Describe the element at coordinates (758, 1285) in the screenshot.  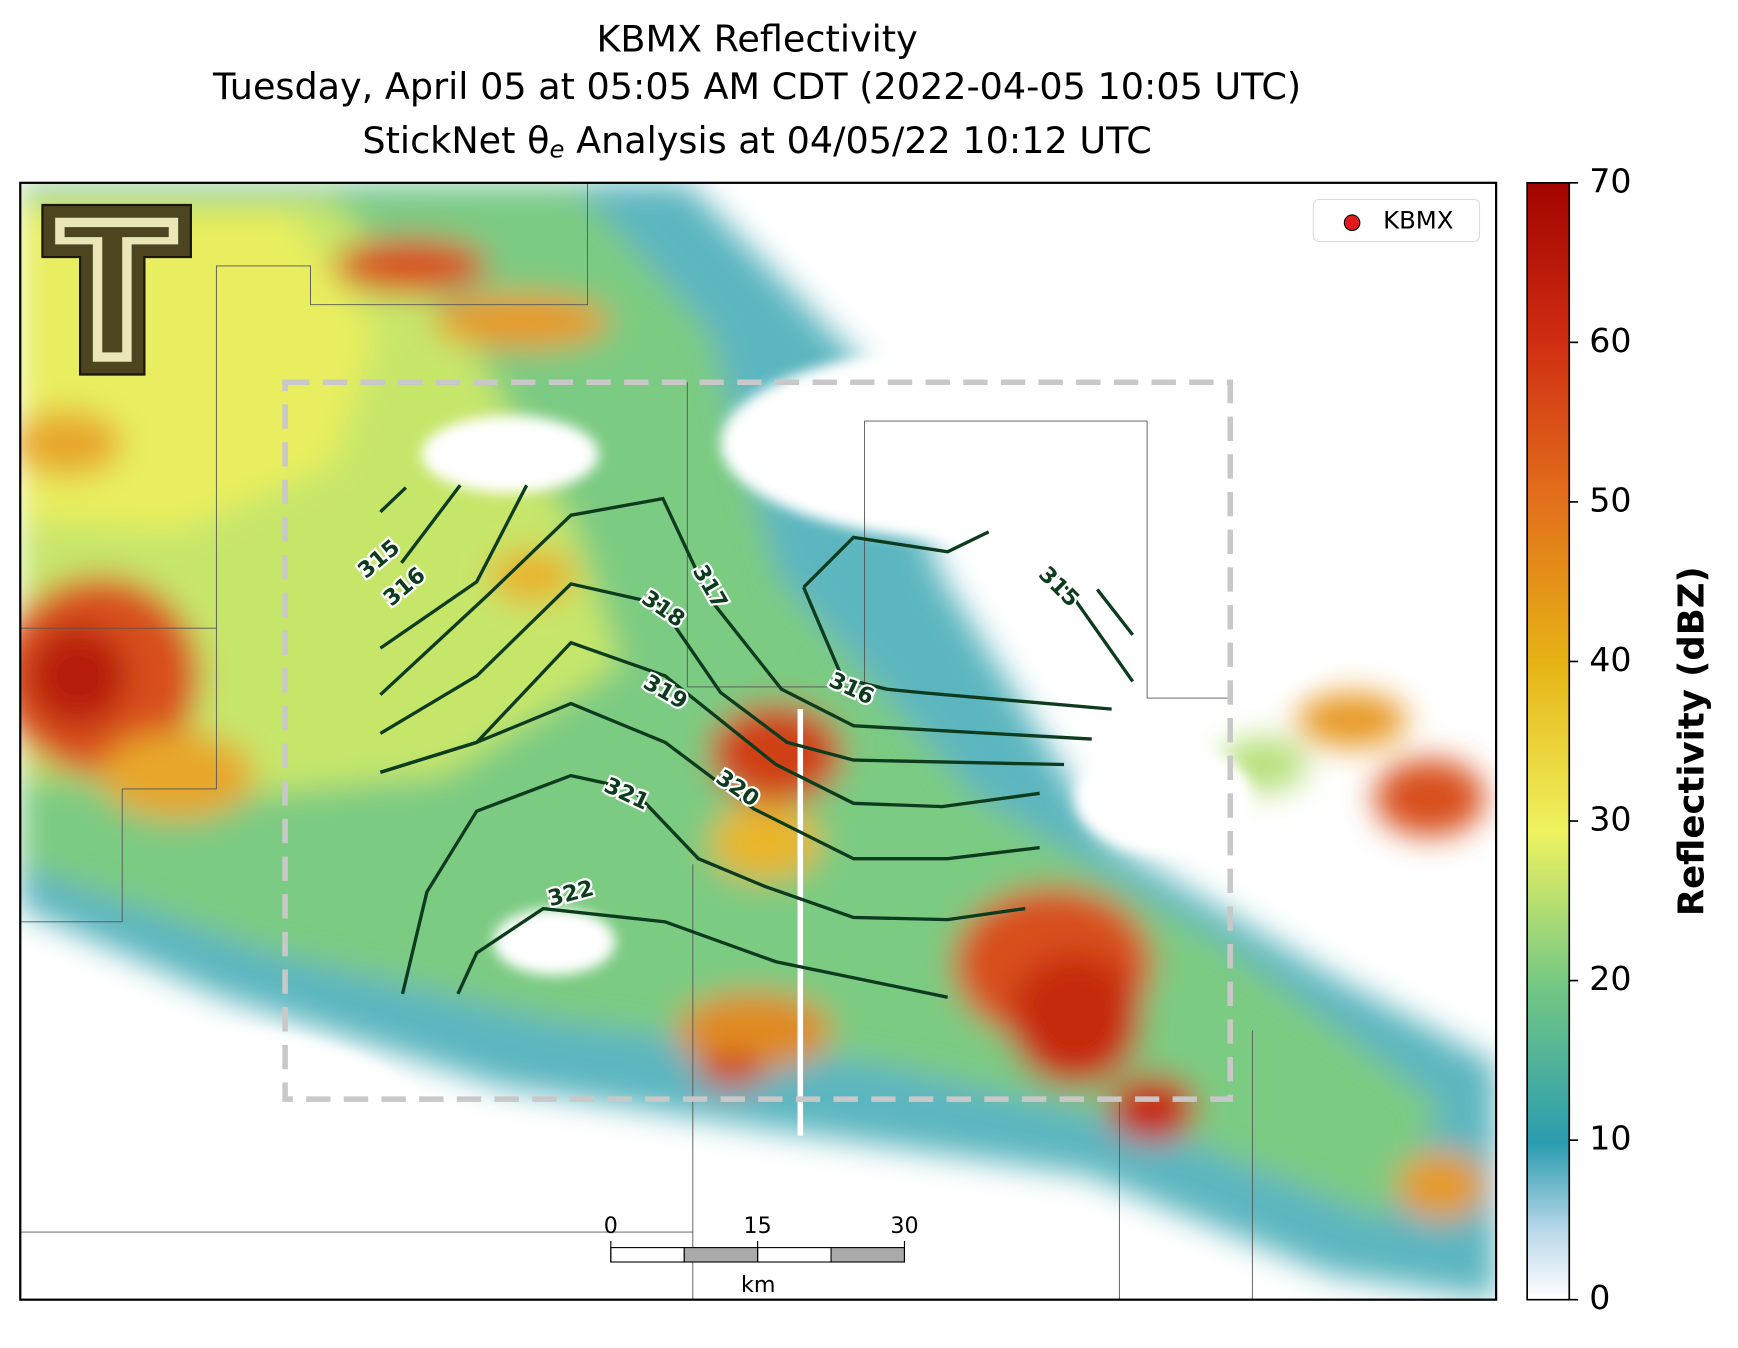
I see `scale-unit: km` at that location.